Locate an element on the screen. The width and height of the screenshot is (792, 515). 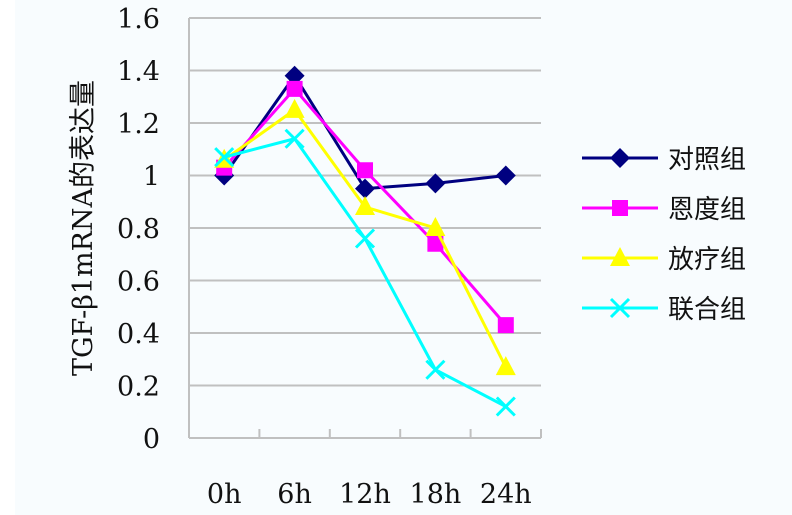
marker-square is located at coordinates (620, 208).